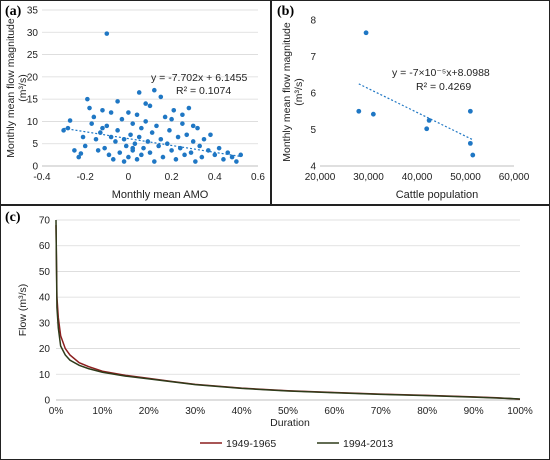  Describe the element at coordinates (215, 177) in the screenshot. I see `x-tick-label: 0.4` at that location.